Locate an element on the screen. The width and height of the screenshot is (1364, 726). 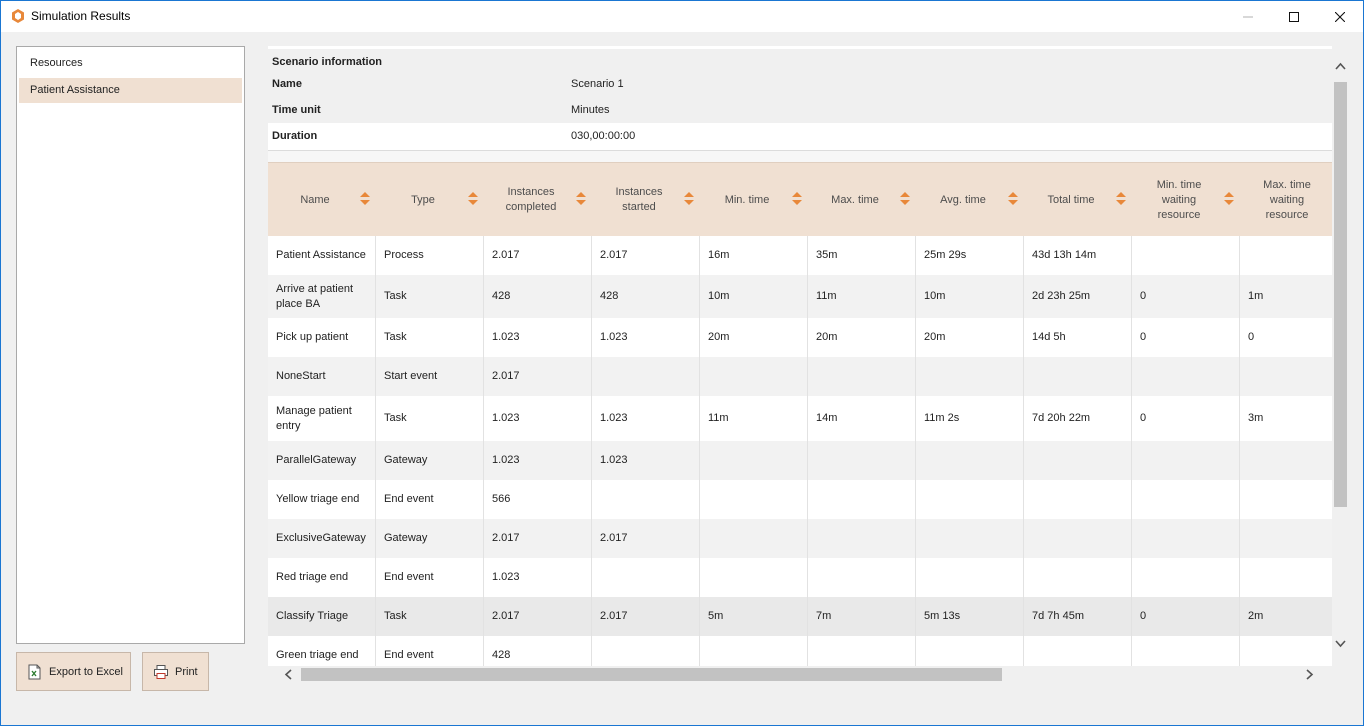
column-header-instances-completed: Instances completed is located at coordinates (538, 200).